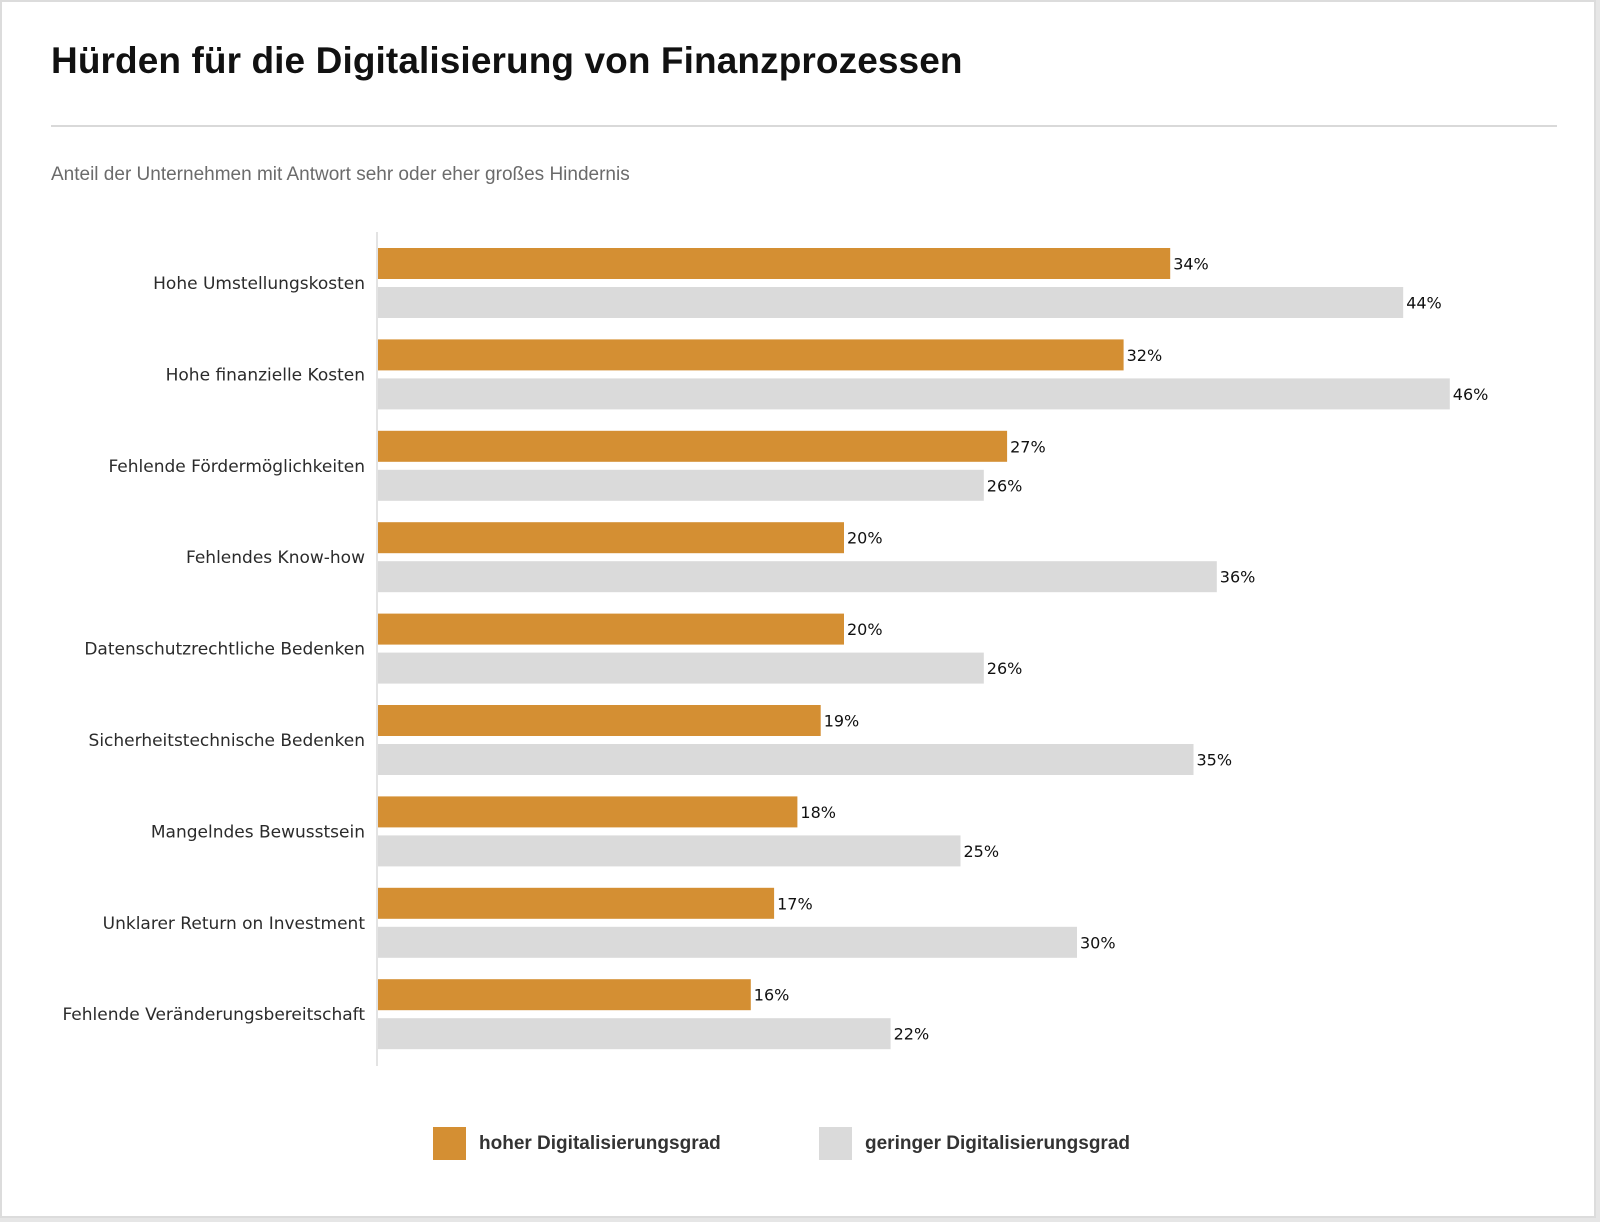 This screenshot has height=1222, width=1600. I want to click on legend-label-low: geringer Digitalisierungsgrad, so click(997, 1143).